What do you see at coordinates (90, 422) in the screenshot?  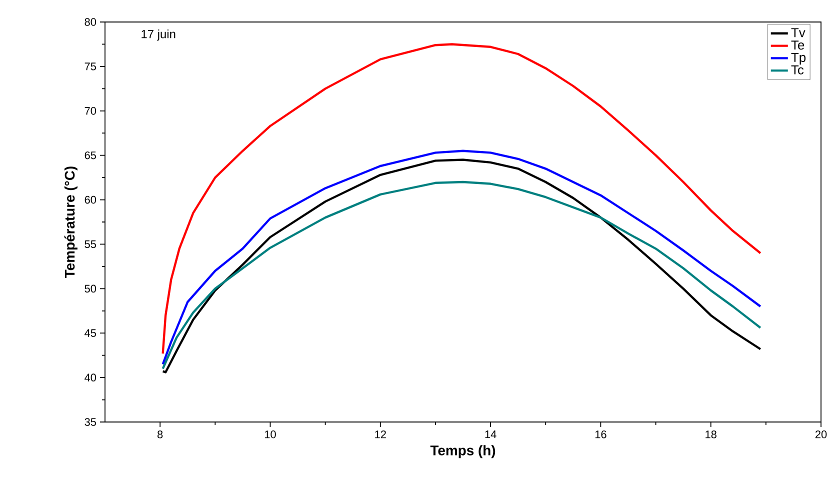 I see `y-tick-label: 35` at bounding box center [90, 422].